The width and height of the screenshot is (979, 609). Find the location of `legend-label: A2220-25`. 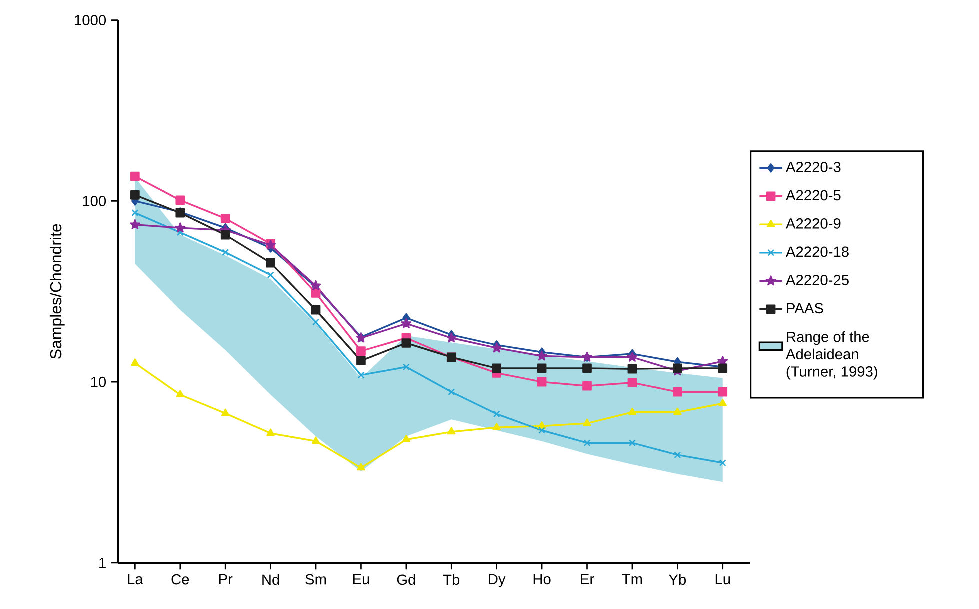

legend-label: A2220-25 is located at coordinates (817, 280).